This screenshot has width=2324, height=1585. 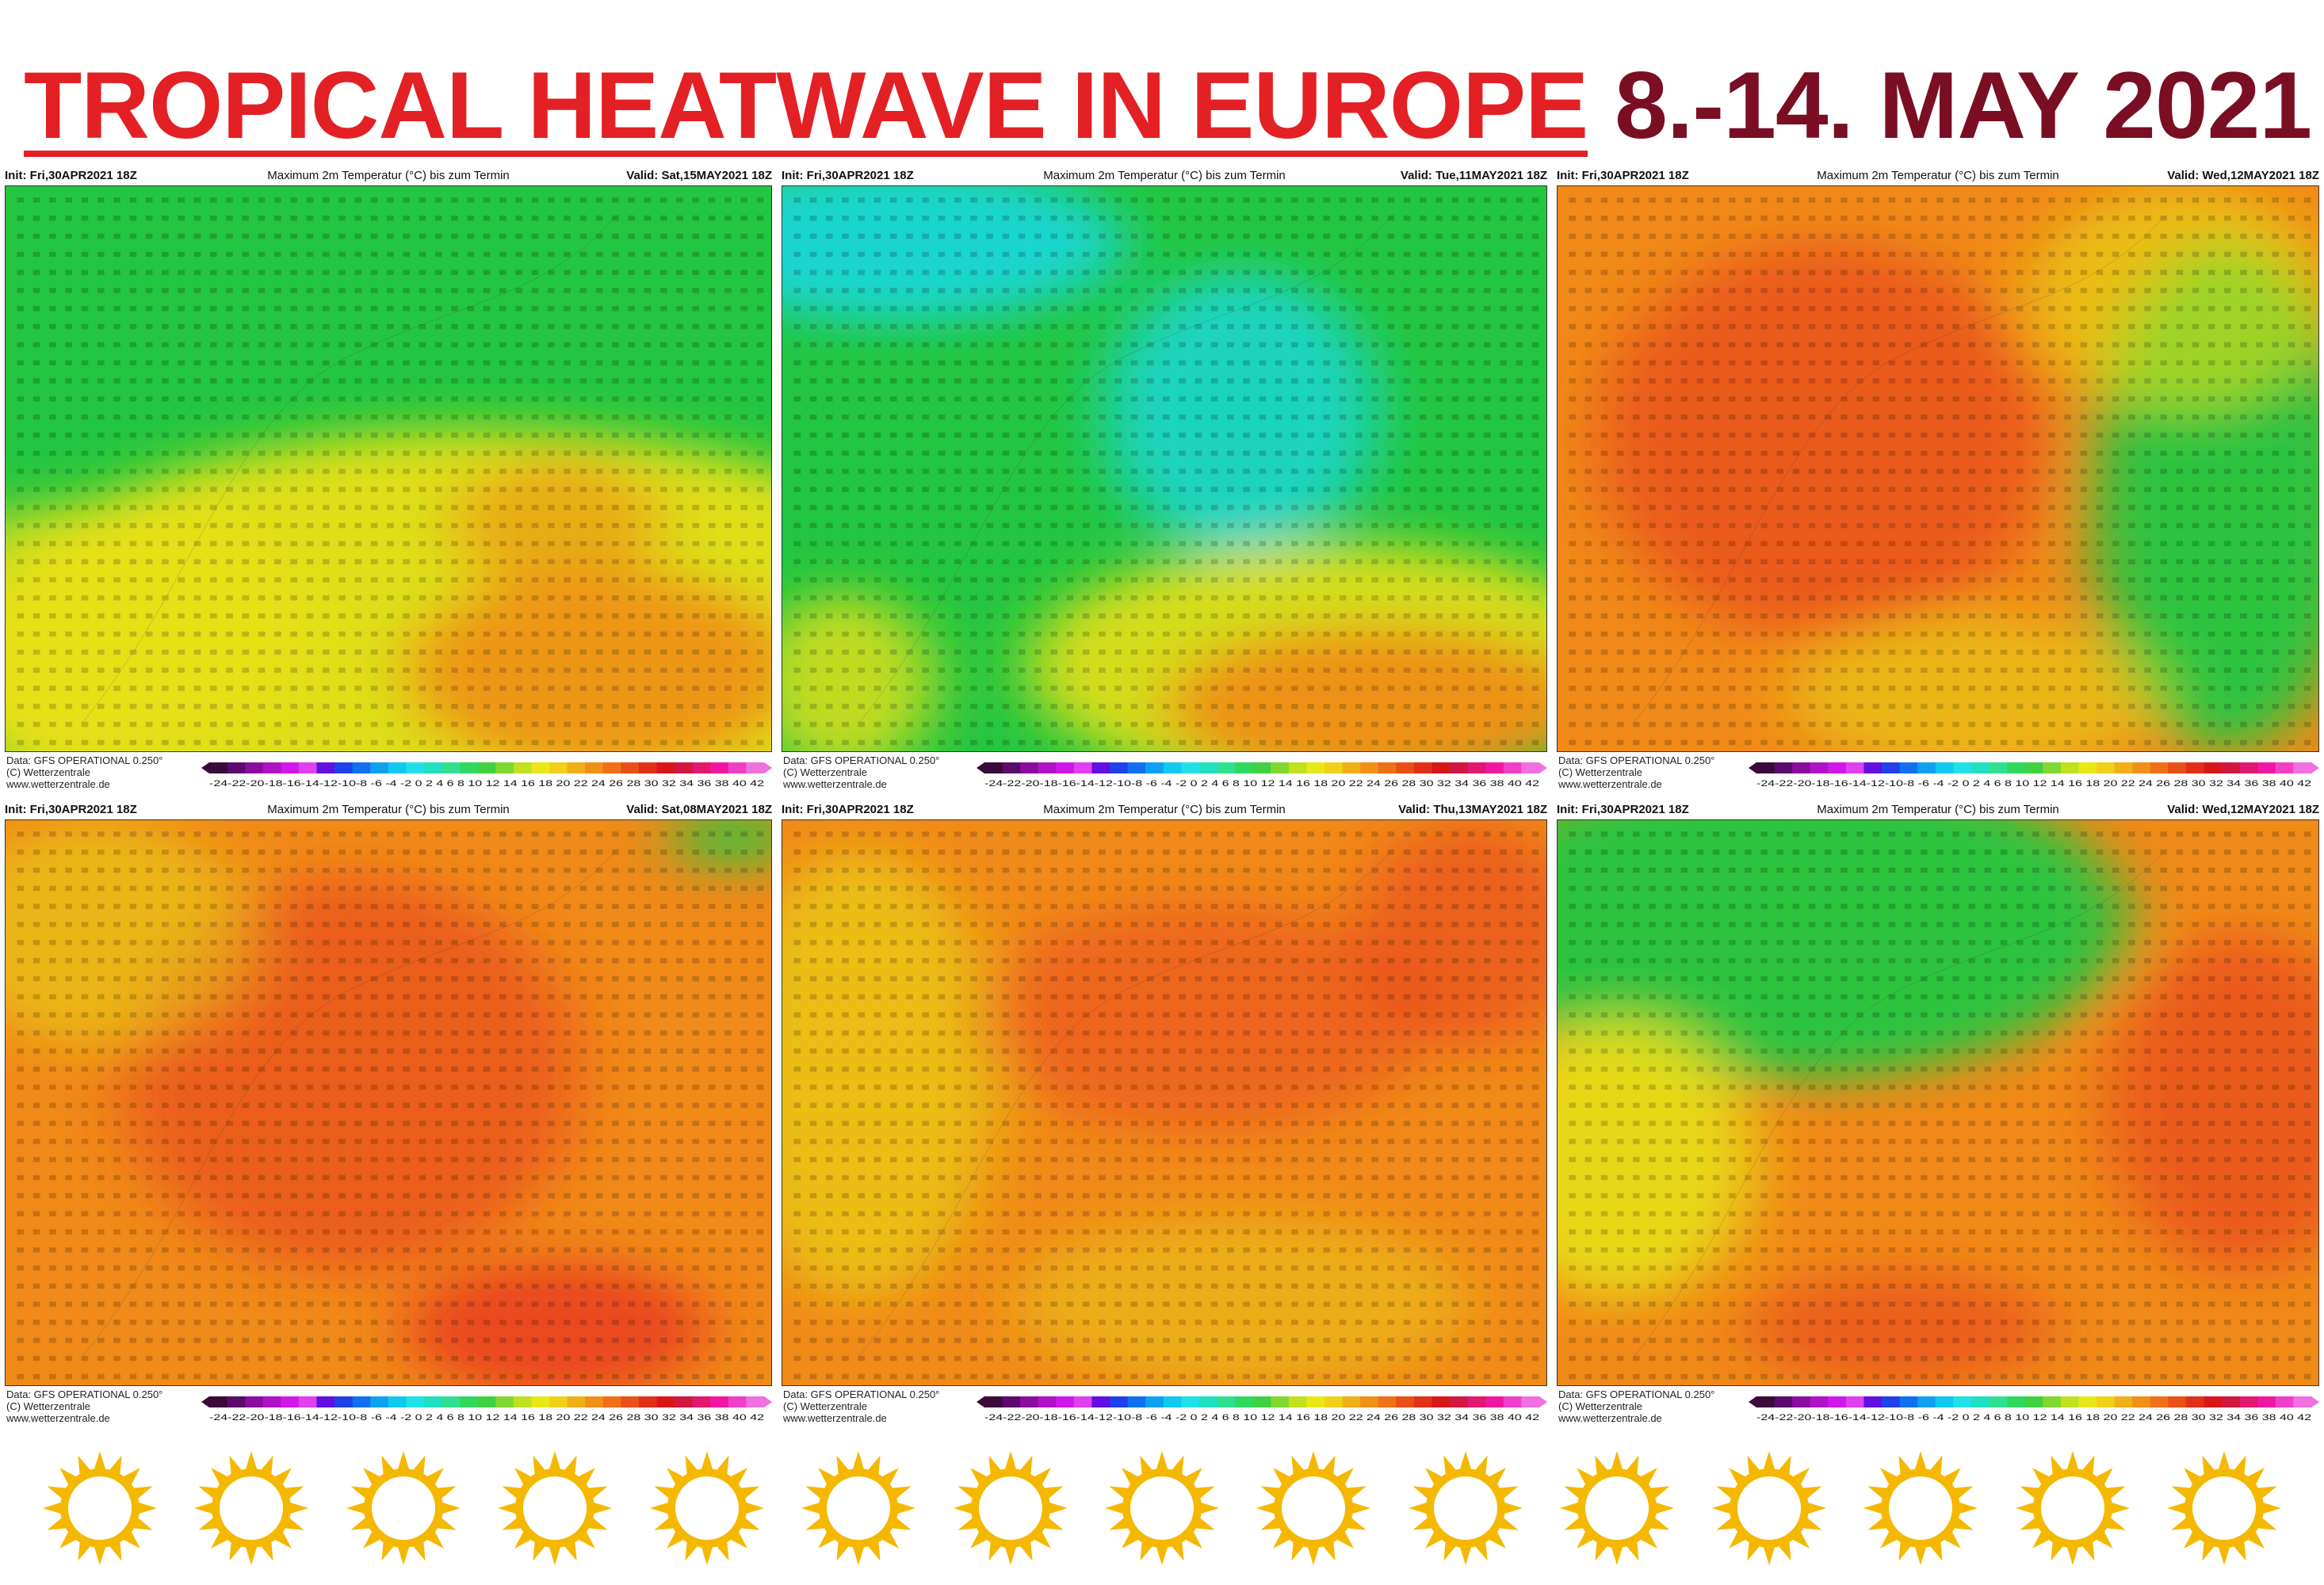 What do you see at coordinates (699, 175) in the screenshot?
I see `valid-time: Valid: Sat,15MAY2021 18Z` at bounding box center [699, 175].